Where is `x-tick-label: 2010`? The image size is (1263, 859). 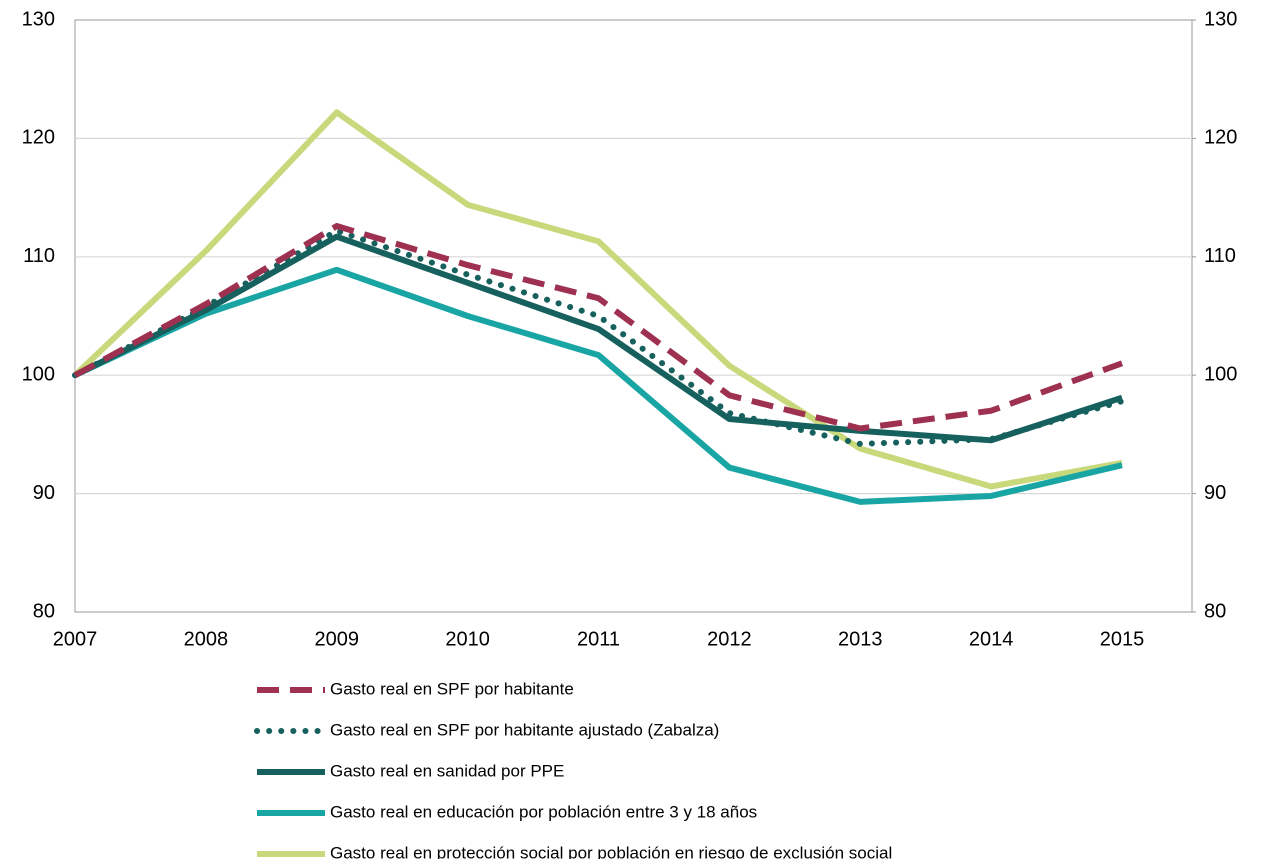 x-tick-label: 2010 is located at coordinates (467, 639).